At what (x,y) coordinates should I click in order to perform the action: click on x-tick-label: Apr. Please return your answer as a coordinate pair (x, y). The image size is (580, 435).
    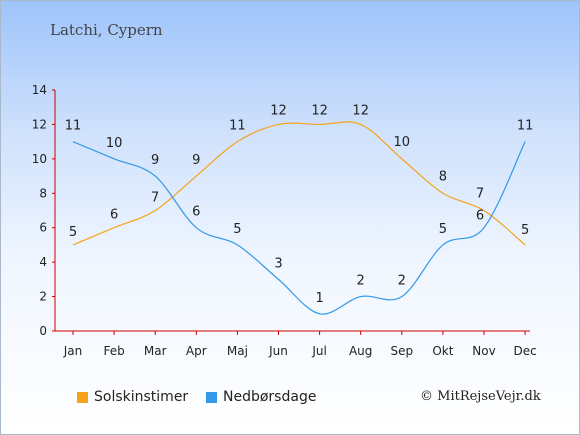
    Looking at the image, I should click on (196, 351).